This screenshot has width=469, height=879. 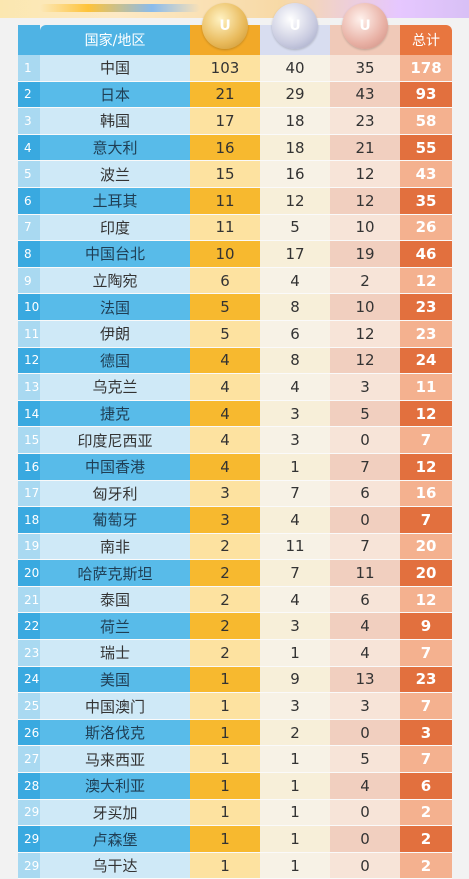 I want to click on rank-cell: 24, so click(x=29, y=679).